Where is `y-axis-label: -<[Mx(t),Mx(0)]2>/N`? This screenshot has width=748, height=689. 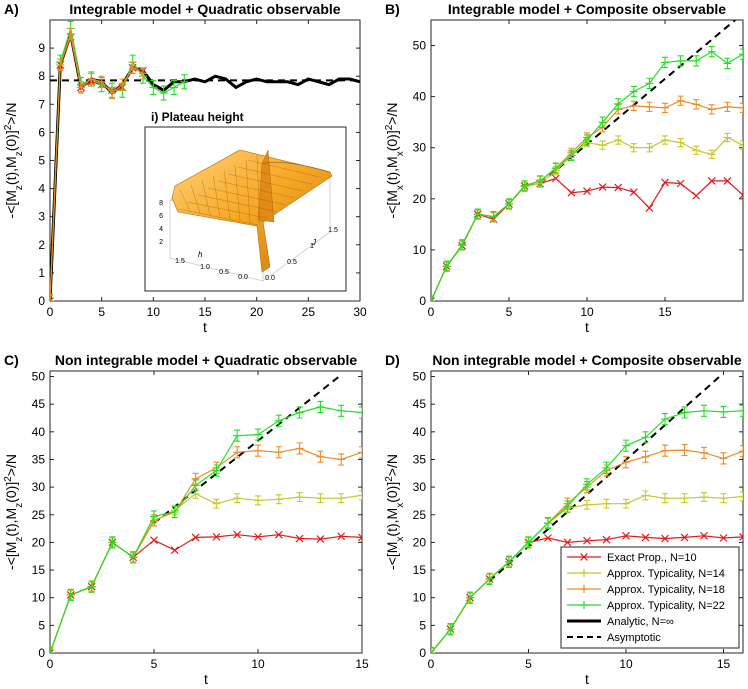
y-axis-label: -<[Mx(t),Mx(0)]2>/N is located at coordinates (395, 161).